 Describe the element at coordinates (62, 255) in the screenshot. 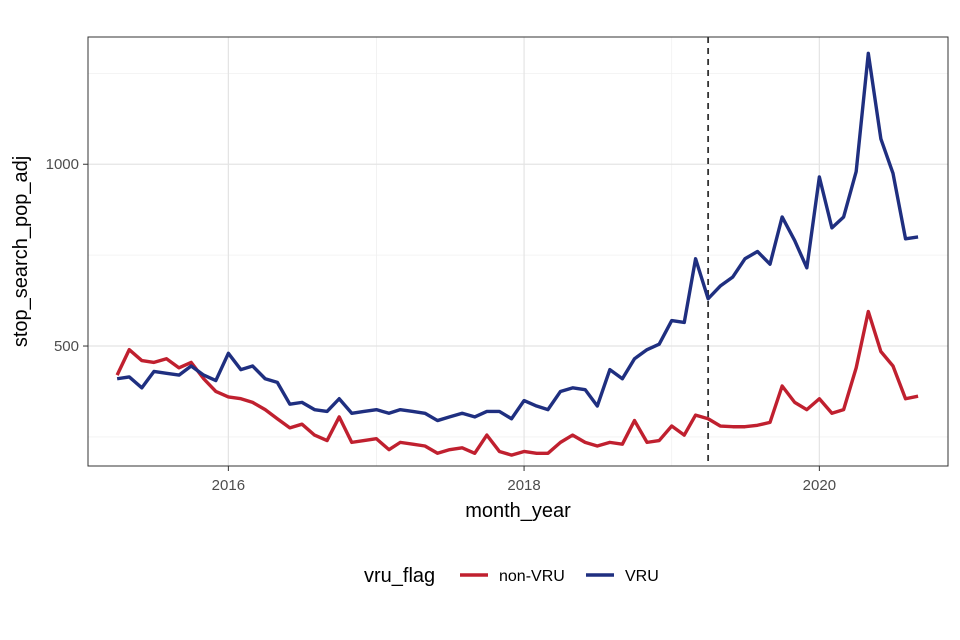

I see `y-tick-labels: 500 1000` at that location.